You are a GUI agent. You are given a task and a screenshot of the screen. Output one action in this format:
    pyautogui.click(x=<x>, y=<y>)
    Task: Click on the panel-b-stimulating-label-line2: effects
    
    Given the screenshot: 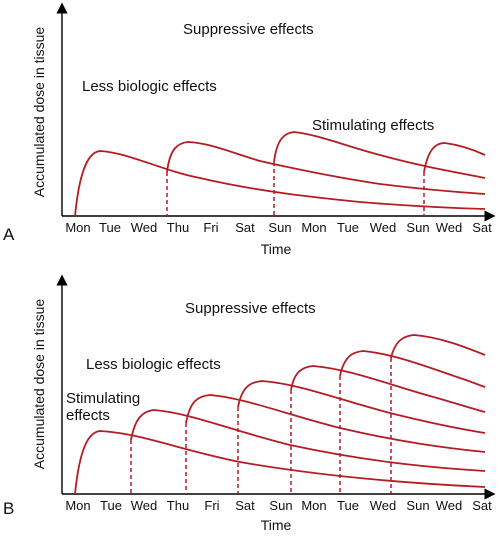 What is the action you would take?
    pyautogui.click(x=88, y=415)
    